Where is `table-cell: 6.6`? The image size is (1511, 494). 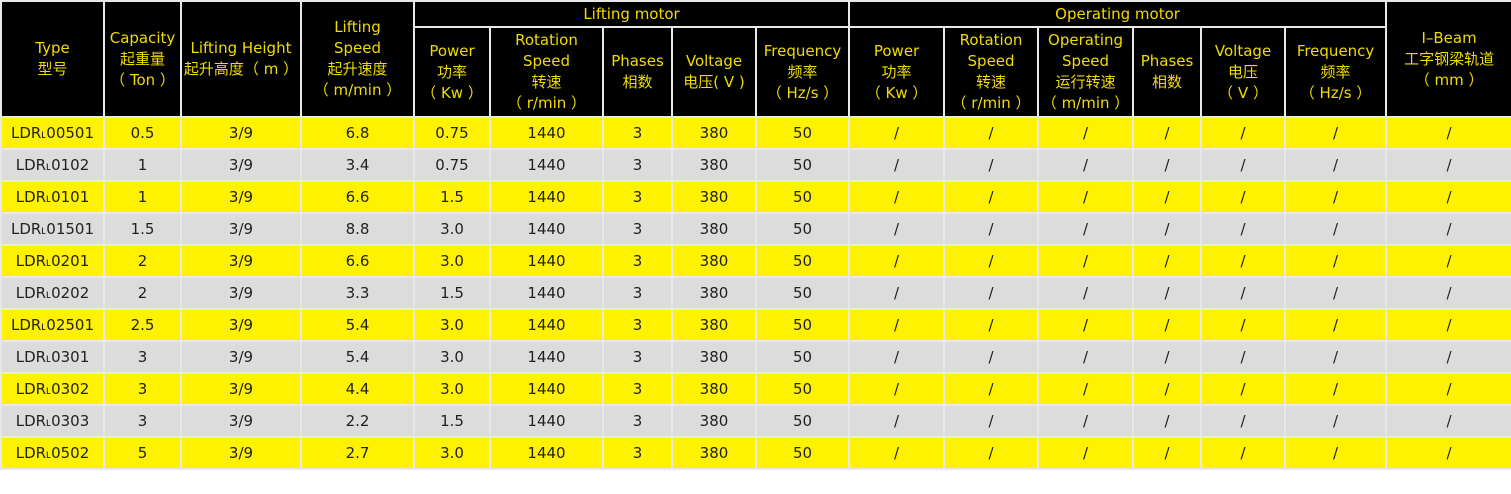 table-cell: 6.6 is located at coordinates (357, 197).